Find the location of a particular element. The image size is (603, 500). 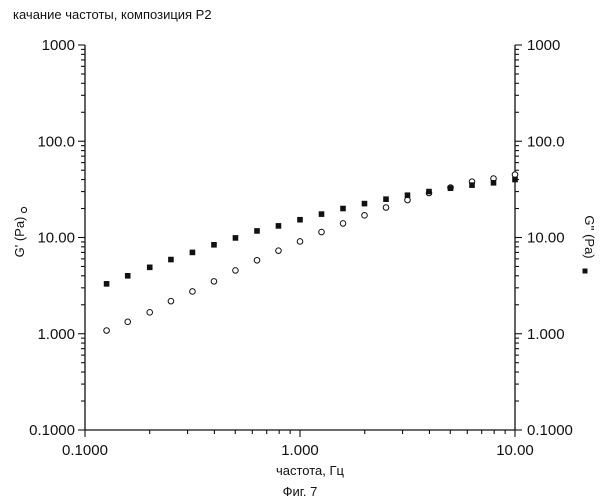

y-right-tick-label: 10.00 is located at coordinates (546, 238).